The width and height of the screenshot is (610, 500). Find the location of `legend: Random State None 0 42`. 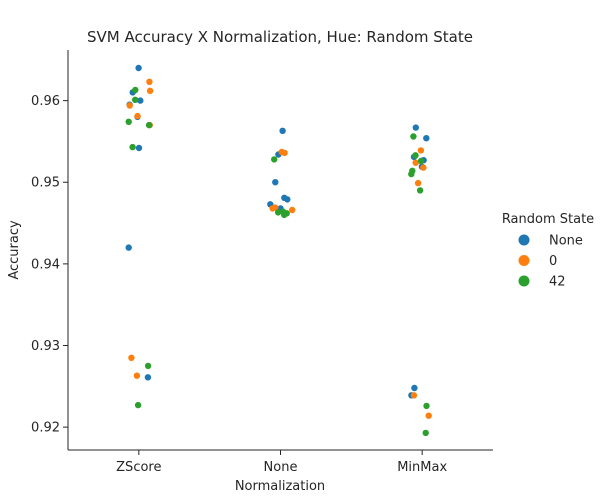

legend: Random State None 0 42 is located at coordinates (548, 251).